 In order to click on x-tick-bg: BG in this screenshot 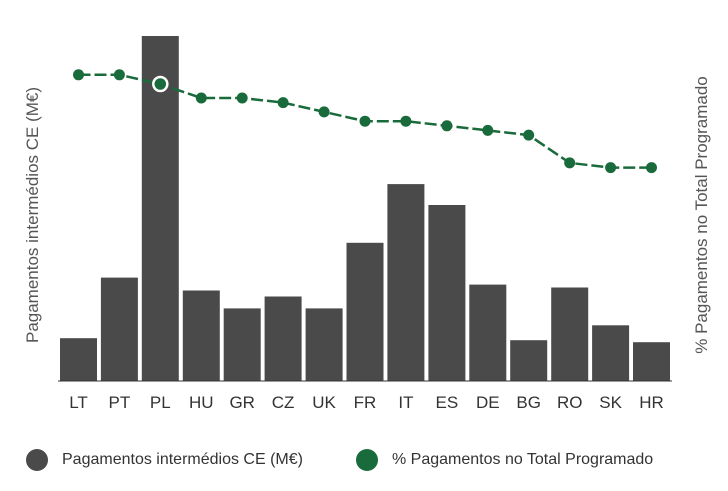, I will do `click(528, 402)`.